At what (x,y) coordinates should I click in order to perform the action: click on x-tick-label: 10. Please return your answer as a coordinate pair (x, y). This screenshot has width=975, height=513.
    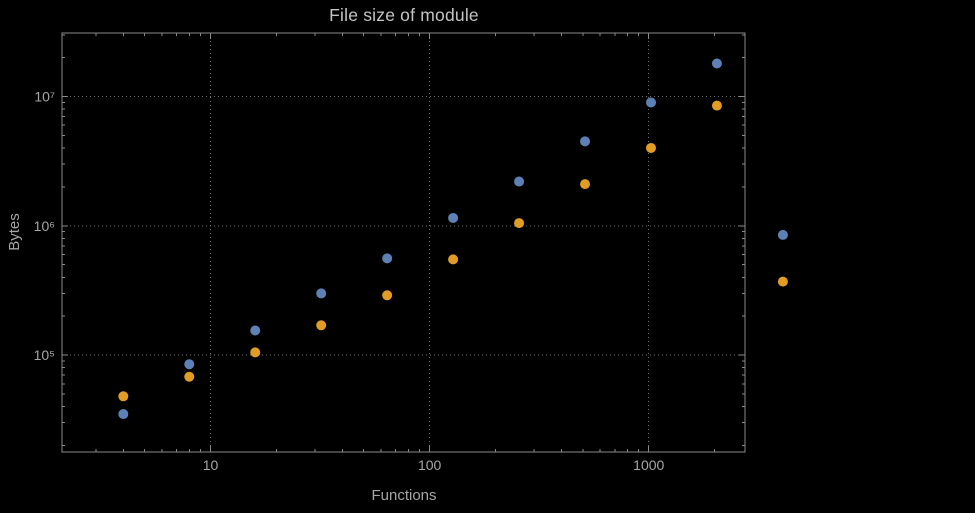
    Looking at the image, I should click on (211, 465).